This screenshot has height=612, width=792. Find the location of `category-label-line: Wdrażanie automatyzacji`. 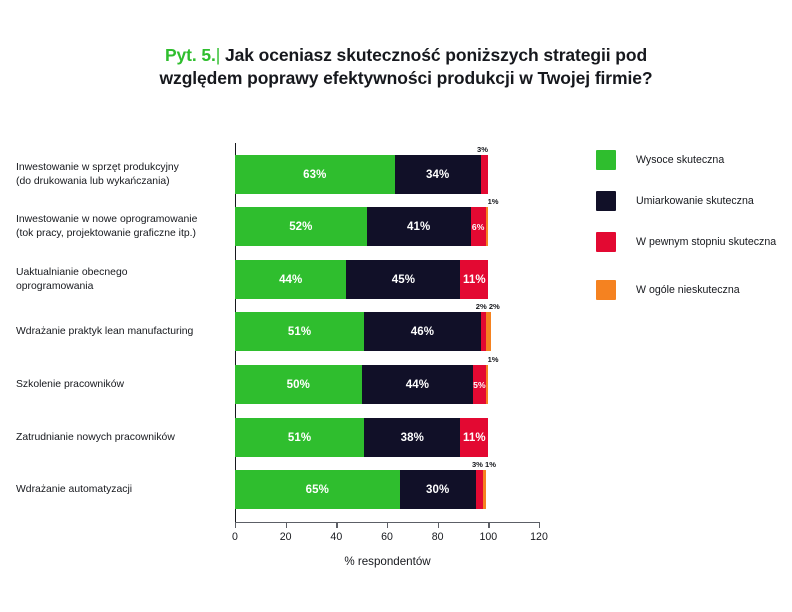

category-label-line: Wdrażanie automatyzacji is located at coordinates (74, 489).